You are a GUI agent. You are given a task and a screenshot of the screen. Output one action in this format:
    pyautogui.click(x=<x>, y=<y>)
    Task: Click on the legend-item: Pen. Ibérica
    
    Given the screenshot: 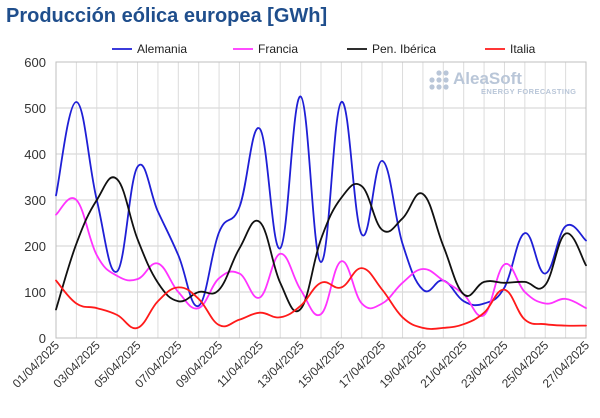 What is the action you would take?
    pyautogui.click(x=391, y=49)
    